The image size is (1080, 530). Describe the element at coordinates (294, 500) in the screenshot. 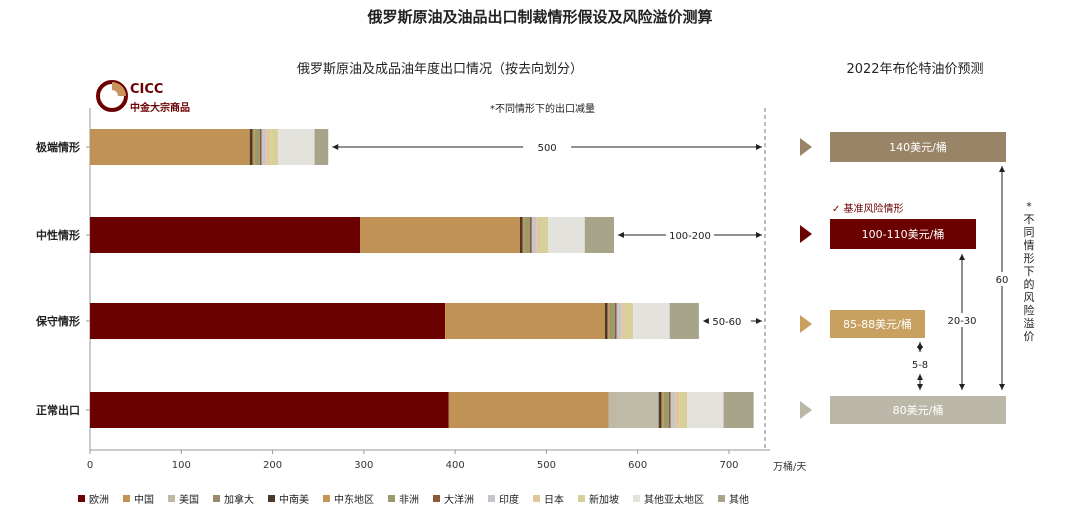

I see `legend-label: 中南美` at that location.